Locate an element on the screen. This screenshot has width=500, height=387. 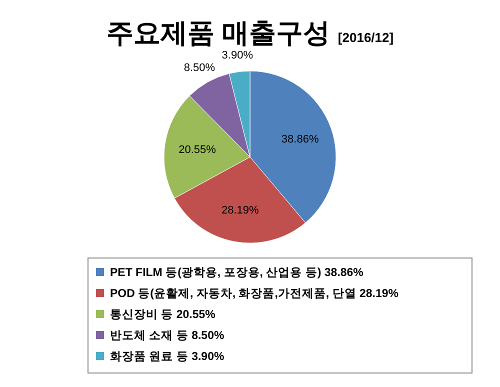
legend-label: POD 등(윤활제, 자동차, 화장품,가전제품, 단열 28.19% is located at coordinates (254, 293).